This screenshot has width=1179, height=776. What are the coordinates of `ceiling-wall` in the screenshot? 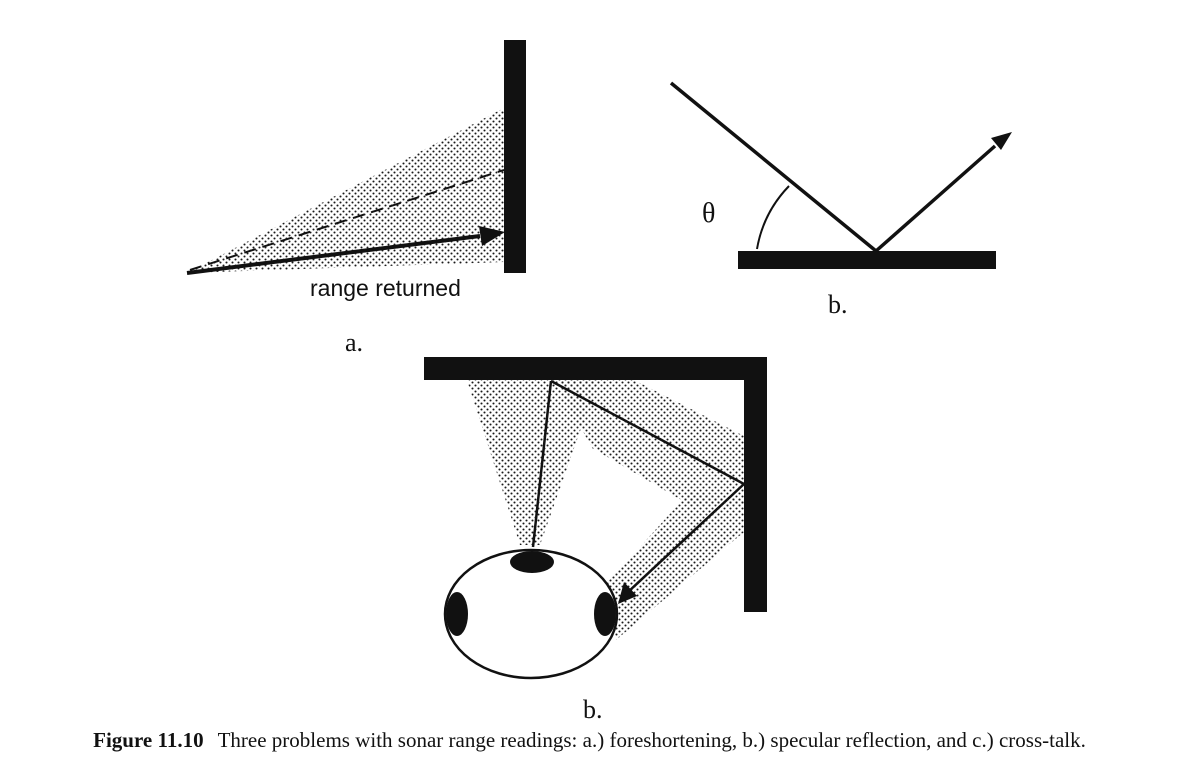 It's located at (595, 368).